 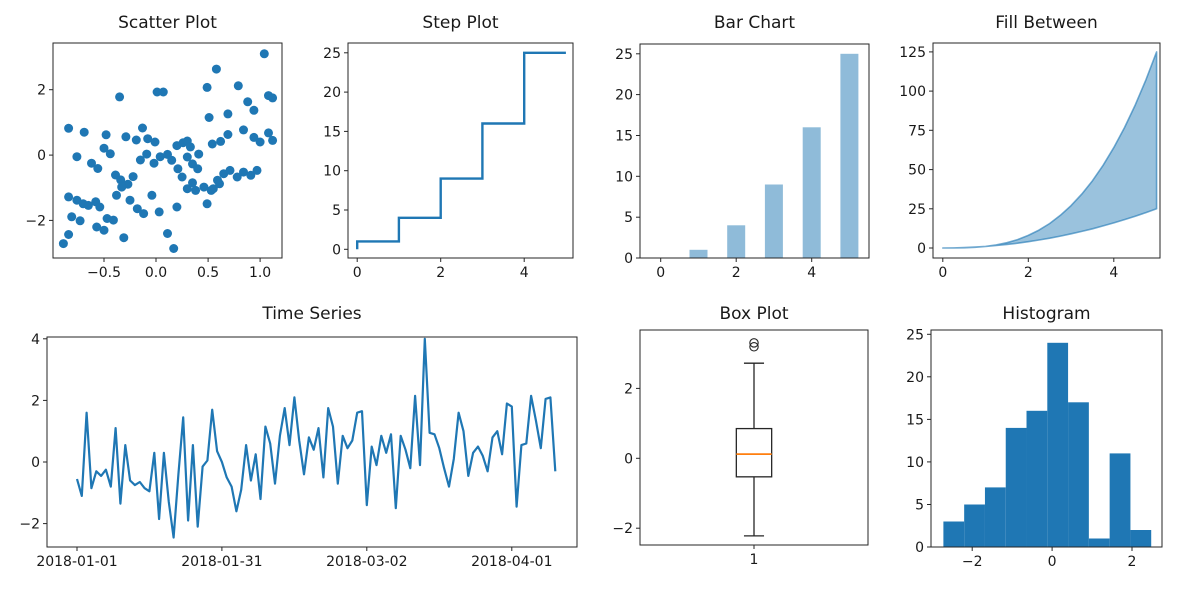 I want to click on svg-text: 50, so click(x=917, y=171).